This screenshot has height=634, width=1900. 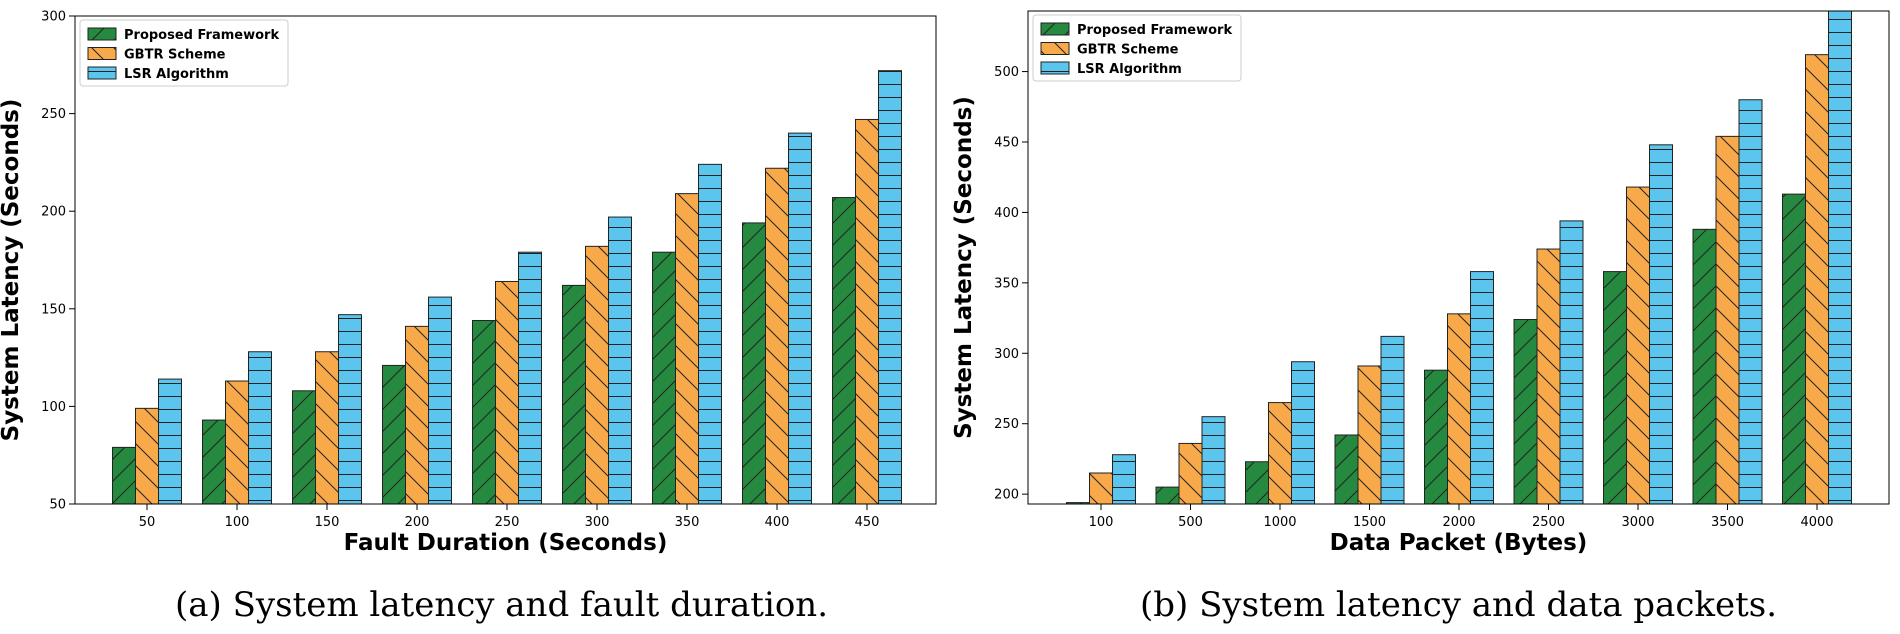 What do you see at coordinates (1548, 522) in the screenshot?
I see `chart-b-x-tick-label-2500: 2500` at bounding box center [1548, 522].